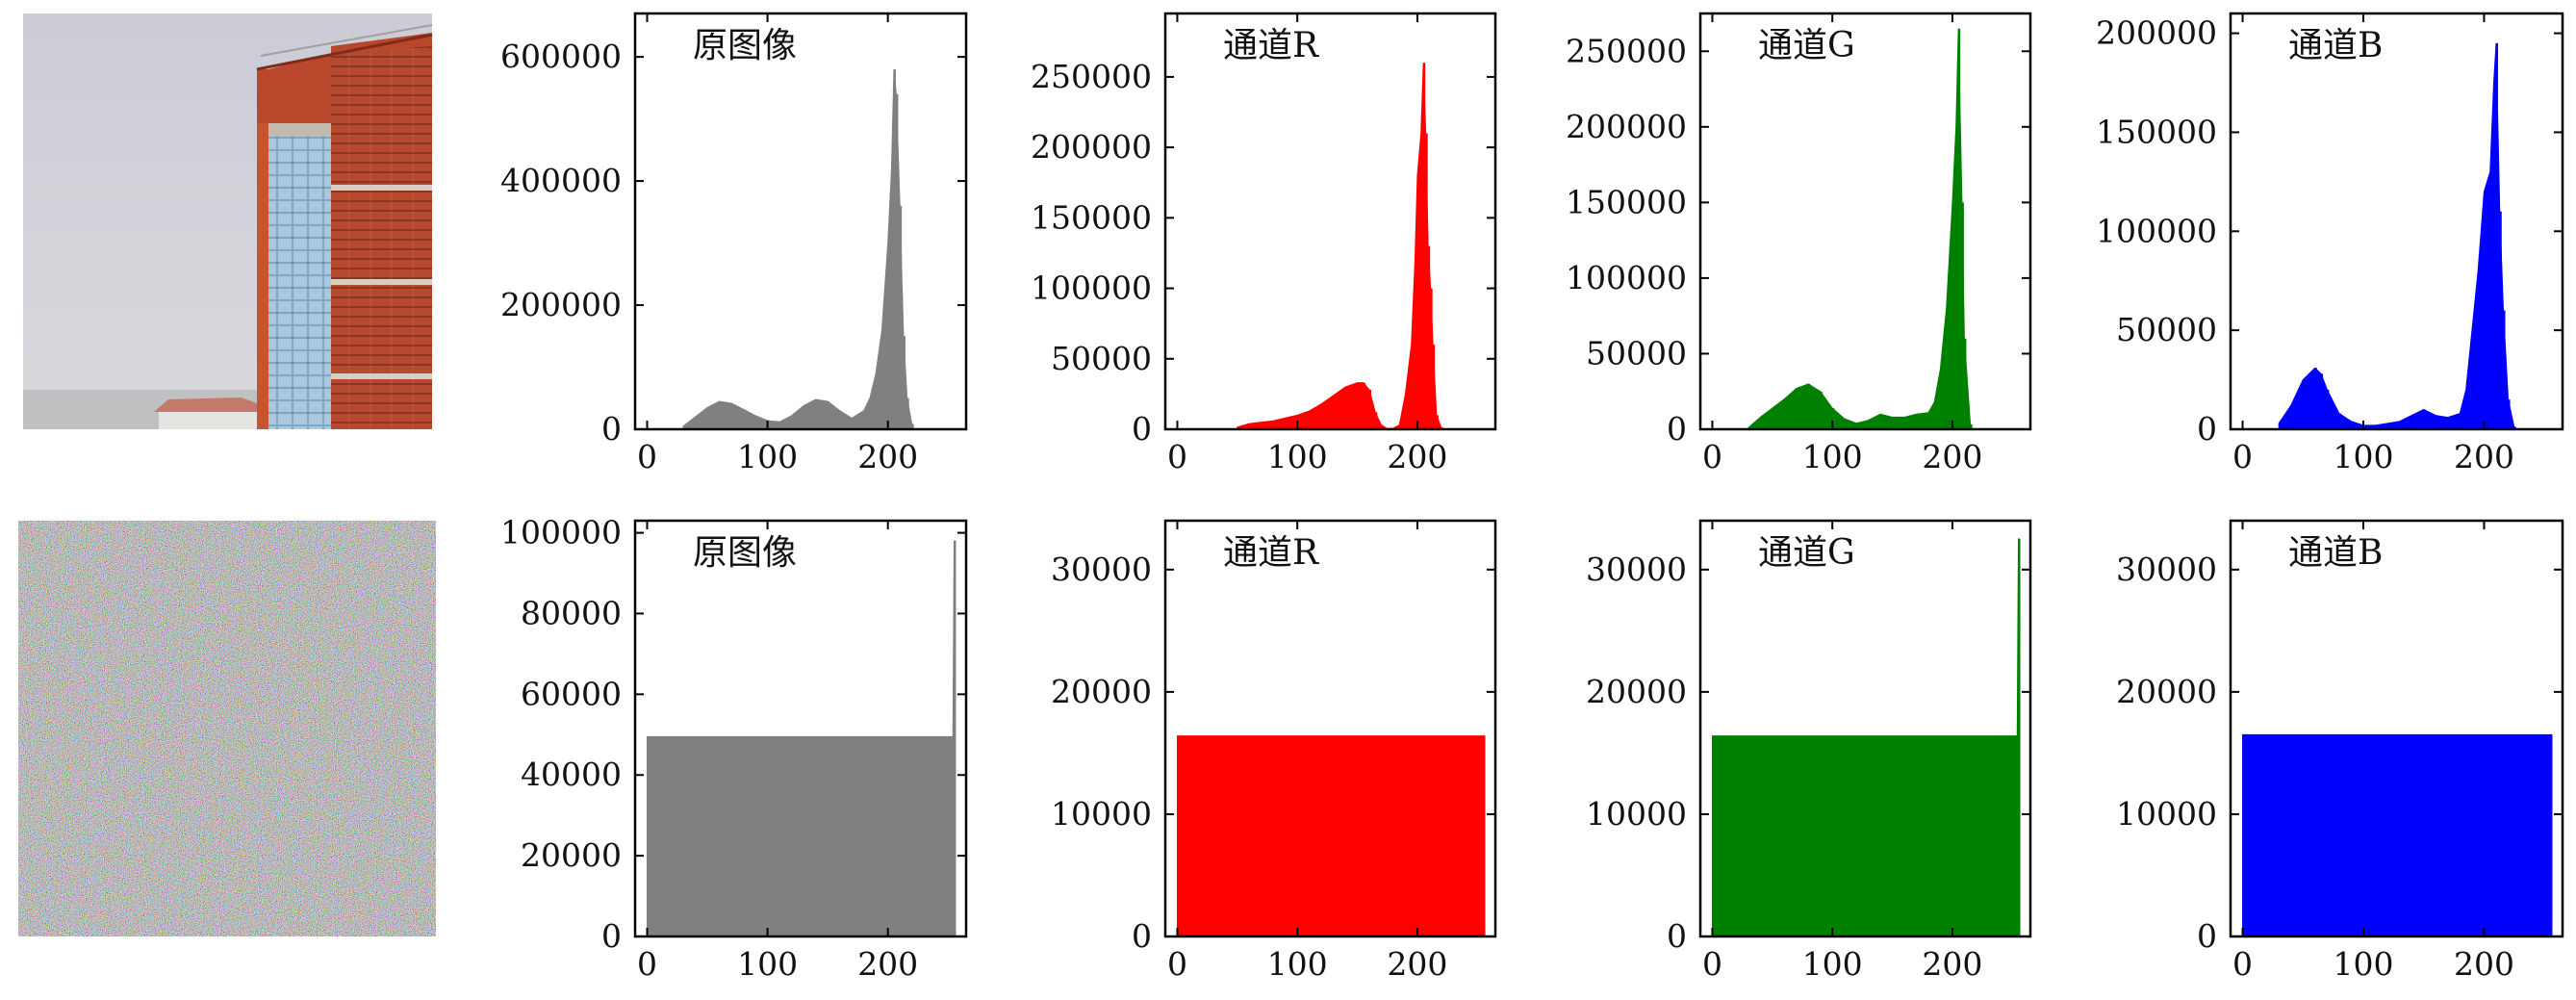  I want to click on histogram-panel: 0 50000 100000 150000 200000 250000 0 100 200 通道G, so click(1799, 243).